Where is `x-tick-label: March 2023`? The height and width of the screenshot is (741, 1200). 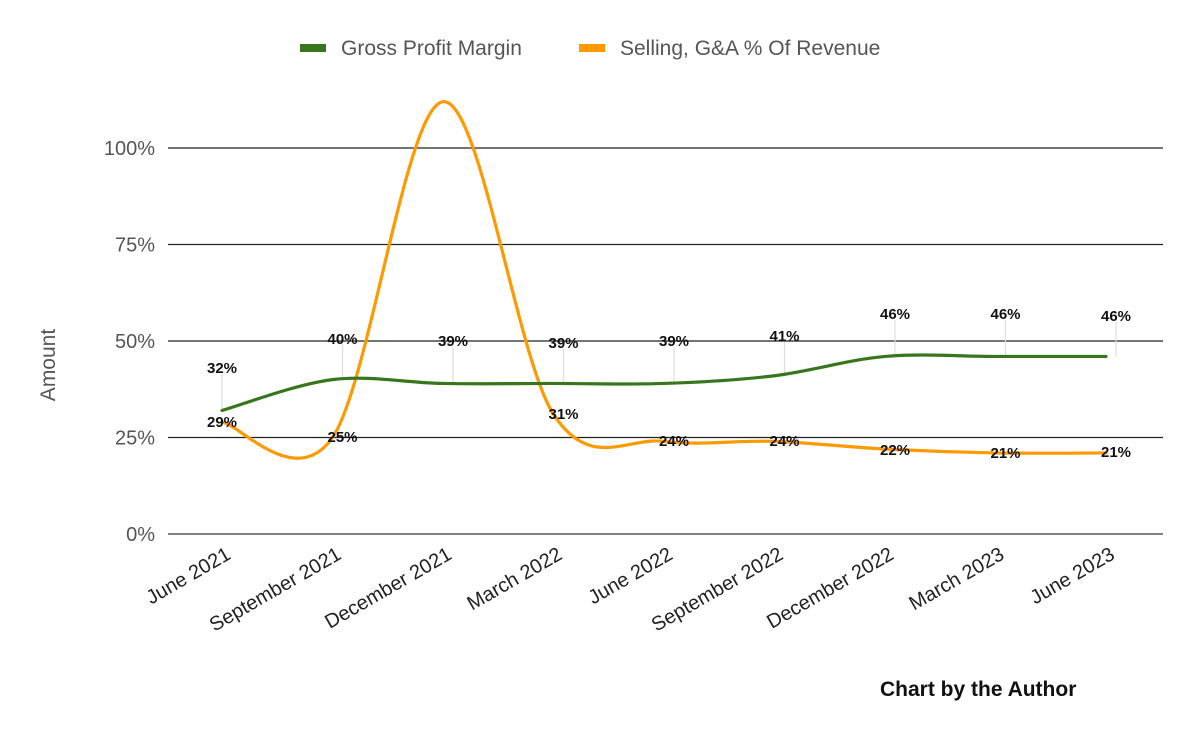 x-tick-label: March 2023 is located at coordinates (957, 579).